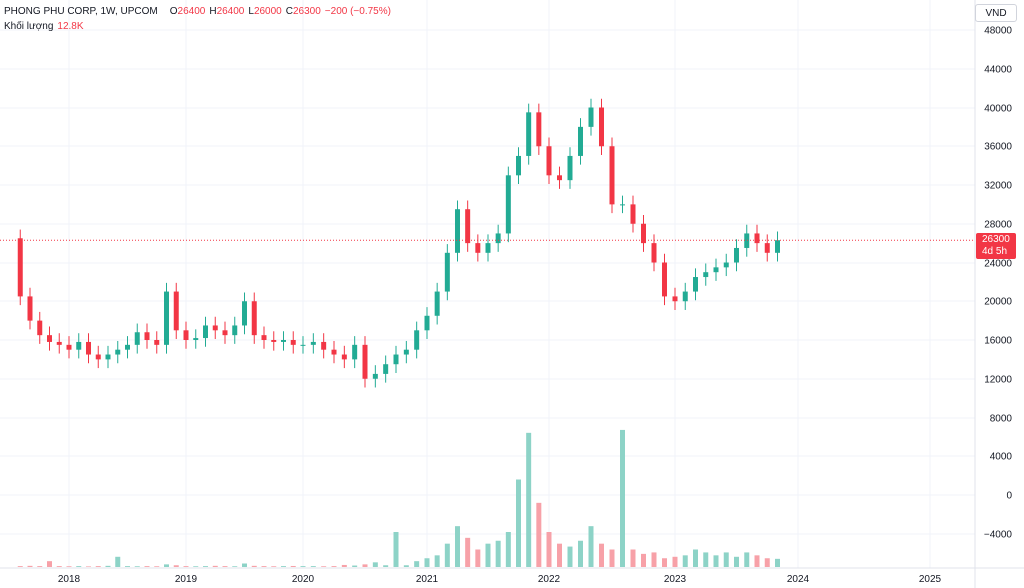 This screenshot has width=1024, height=588. Describe the element at coordinates (998, 264) in the screenshot. I see `y-tick-label: 24000` at that location.